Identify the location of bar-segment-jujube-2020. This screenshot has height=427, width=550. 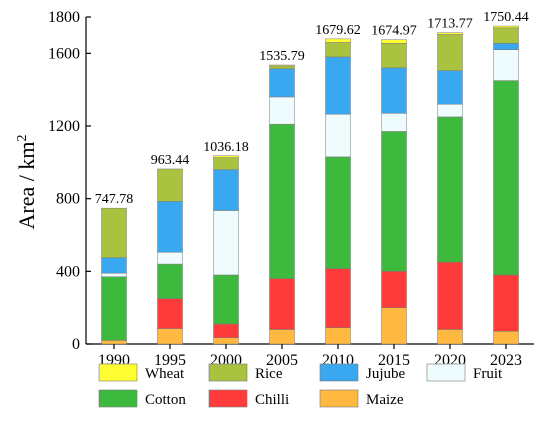
(450, 87).